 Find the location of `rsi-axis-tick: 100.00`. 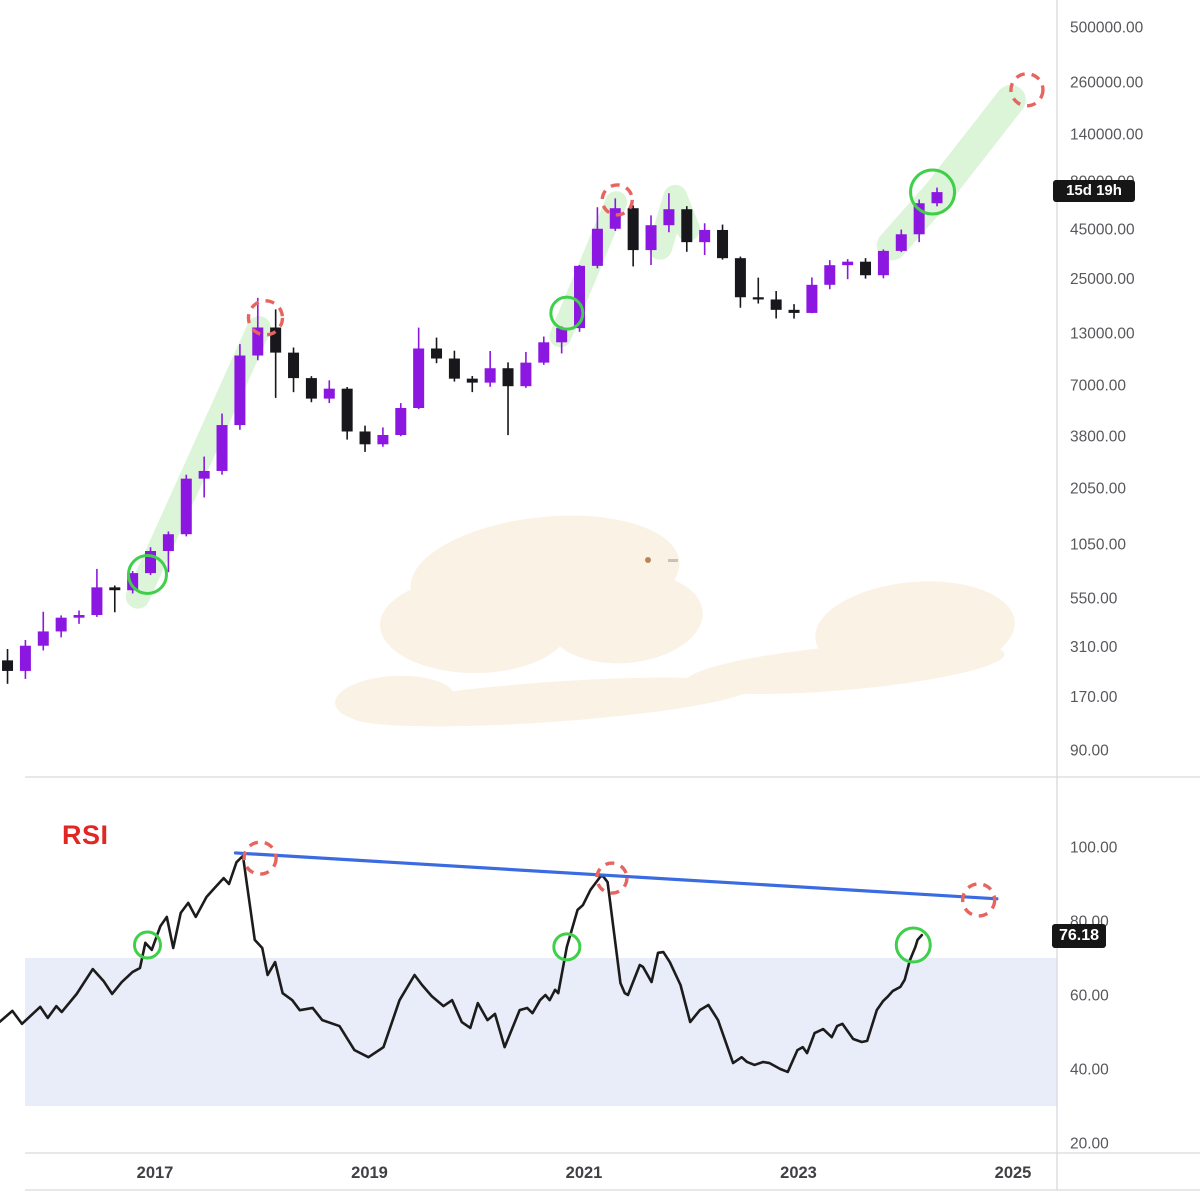

rsi-axis-tick: 100.00 is located at coordinates (1094, 848).